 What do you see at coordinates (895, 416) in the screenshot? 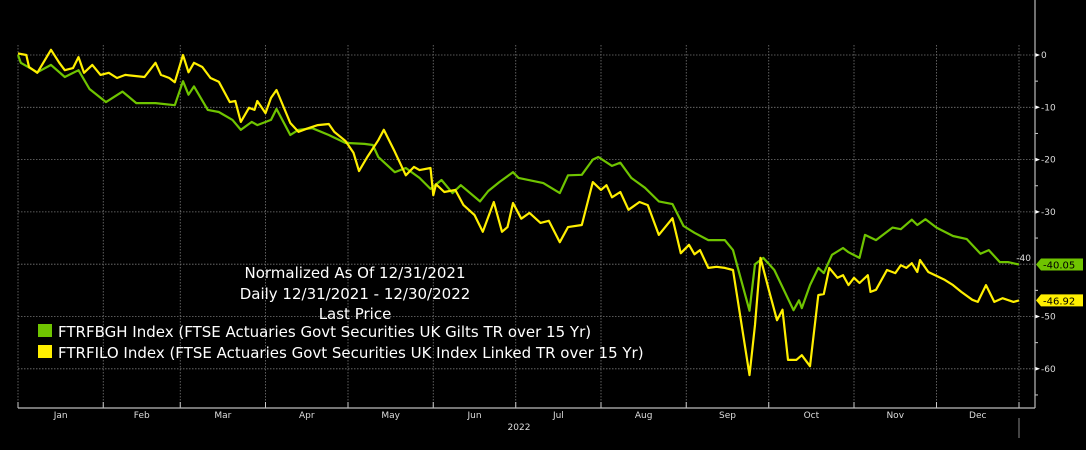
I see `x-tick-label: Nov` at bounding box center [895, 416].